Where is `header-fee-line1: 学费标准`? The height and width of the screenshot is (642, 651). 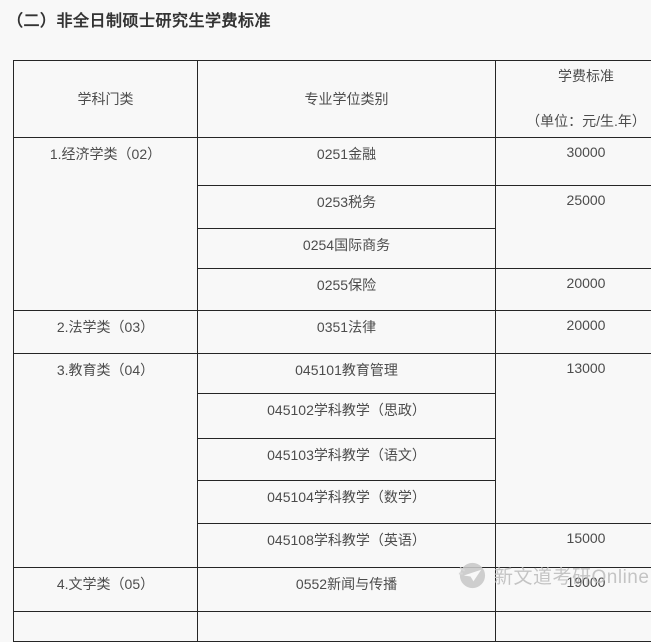 header-fee-line1: 学费标准 is located at coordinates (575, 76).